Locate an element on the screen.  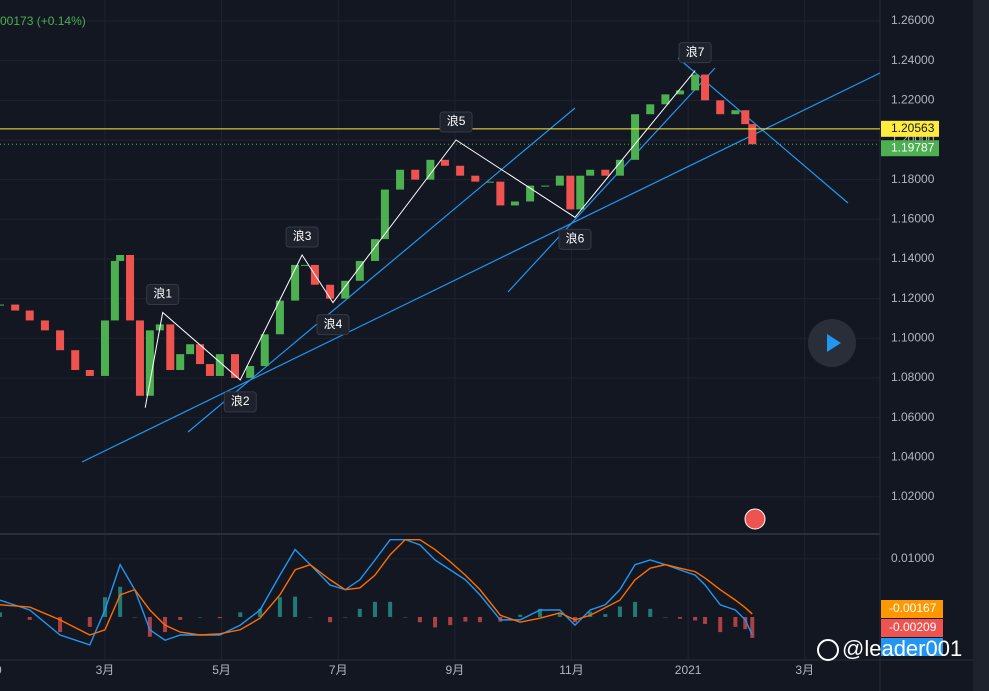
y-tick-label: 1.06000 is located at coordinates (913, 417).